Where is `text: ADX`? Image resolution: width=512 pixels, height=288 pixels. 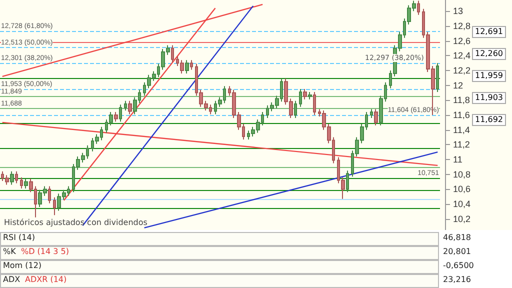
text: ADX is located at coordinates (11, 279).